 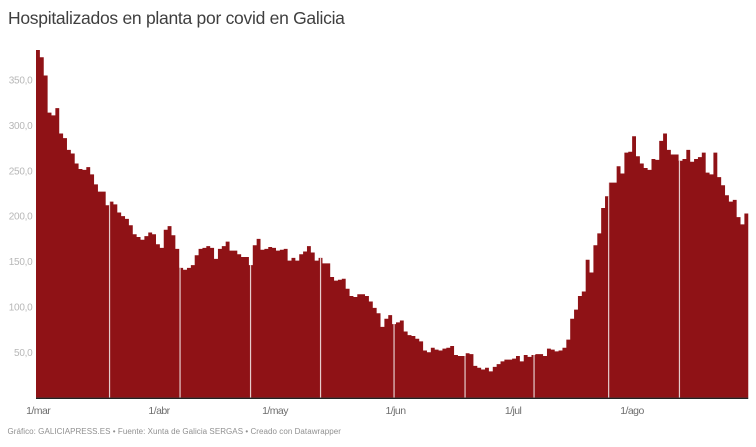 I want to click on svg-text: 350,0, so click(x=21, y=81).